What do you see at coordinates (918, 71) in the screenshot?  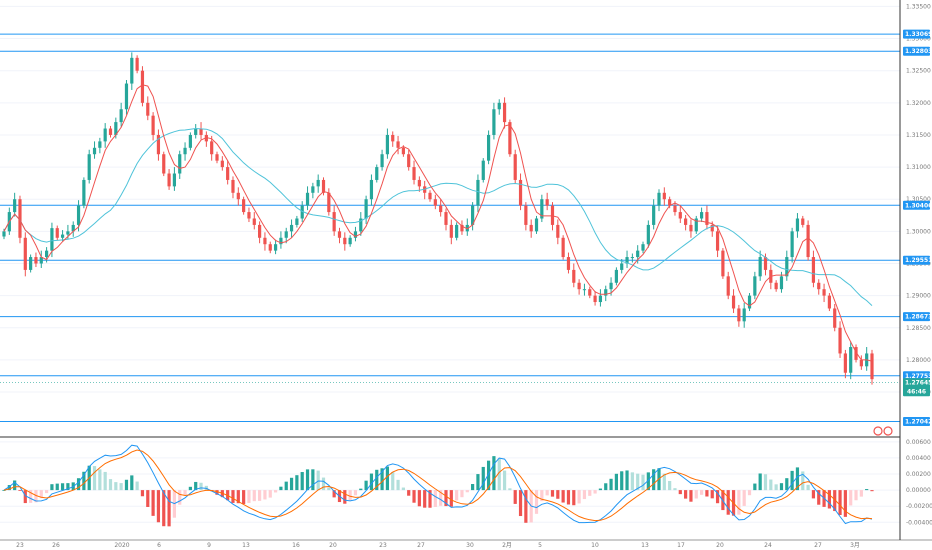 I see `price-tick-label: 1.32500` at bounding box center [918, 71].